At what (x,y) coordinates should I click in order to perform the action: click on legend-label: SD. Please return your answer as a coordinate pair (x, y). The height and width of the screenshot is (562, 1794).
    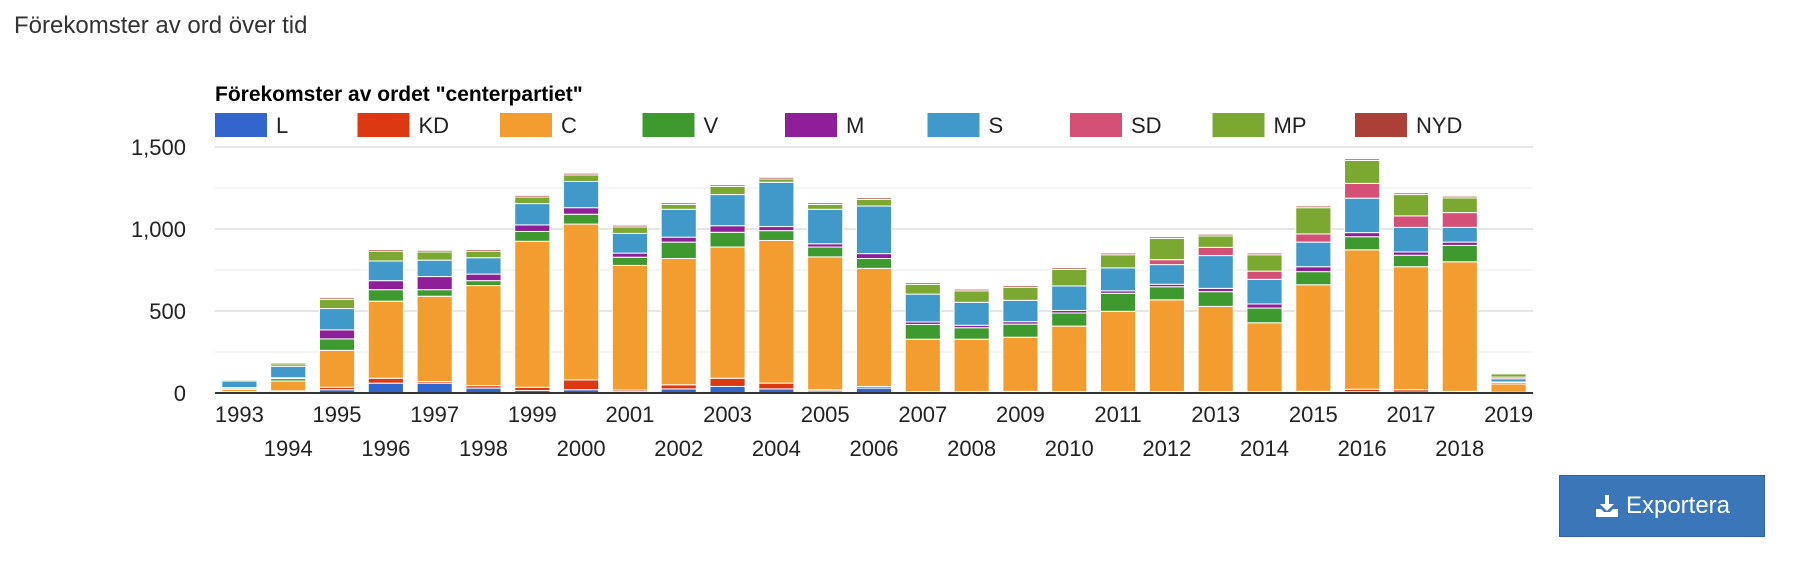
    Looking at the image, I should click on (1146, 125).